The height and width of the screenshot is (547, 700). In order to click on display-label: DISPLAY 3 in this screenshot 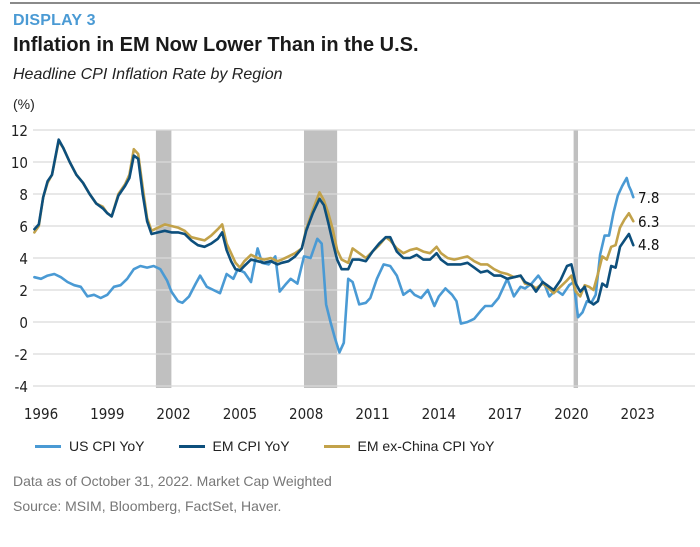, I will do `click(54, 20)`.